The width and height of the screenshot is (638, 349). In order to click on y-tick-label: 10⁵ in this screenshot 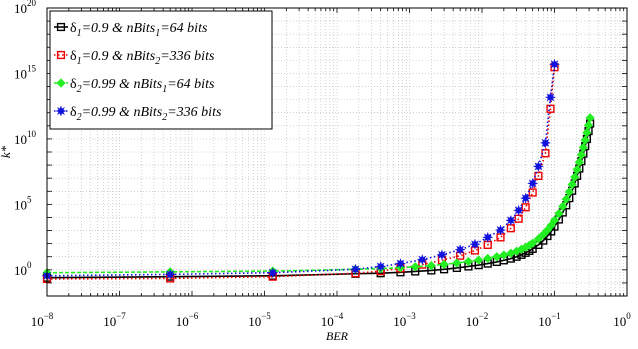, I will do `click(23, 203)`.